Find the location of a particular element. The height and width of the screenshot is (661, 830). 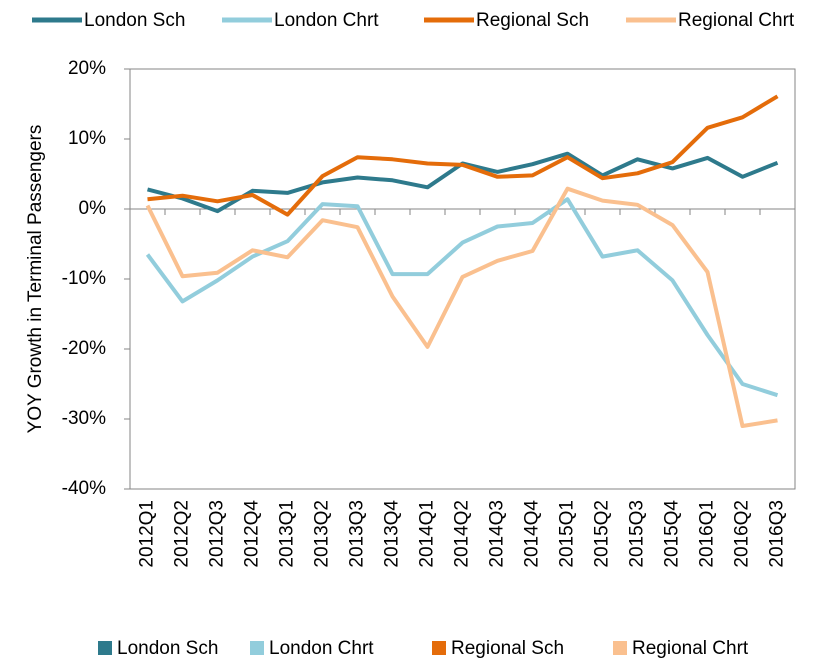

x-tick-label: 2015Q1 is located at coordinates (567, 534).